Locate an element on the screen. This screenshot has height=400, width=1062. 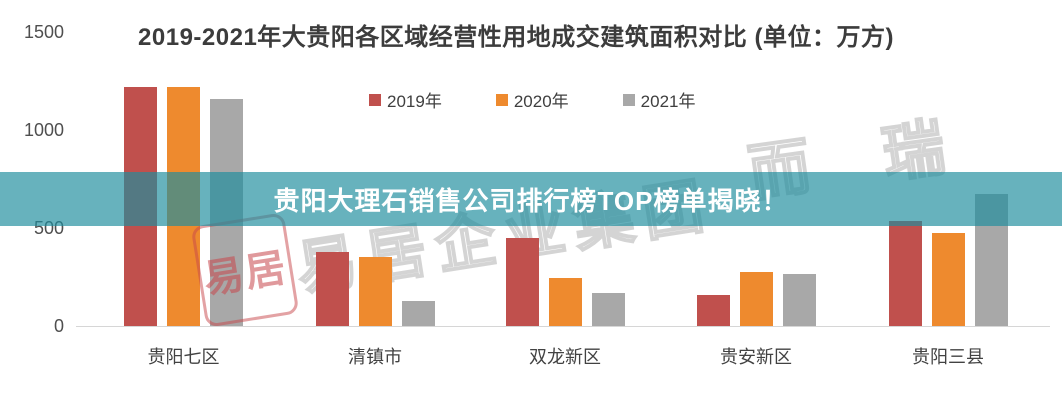
legend-item-2019年: 2019年 is located at coordinates (405, 99).